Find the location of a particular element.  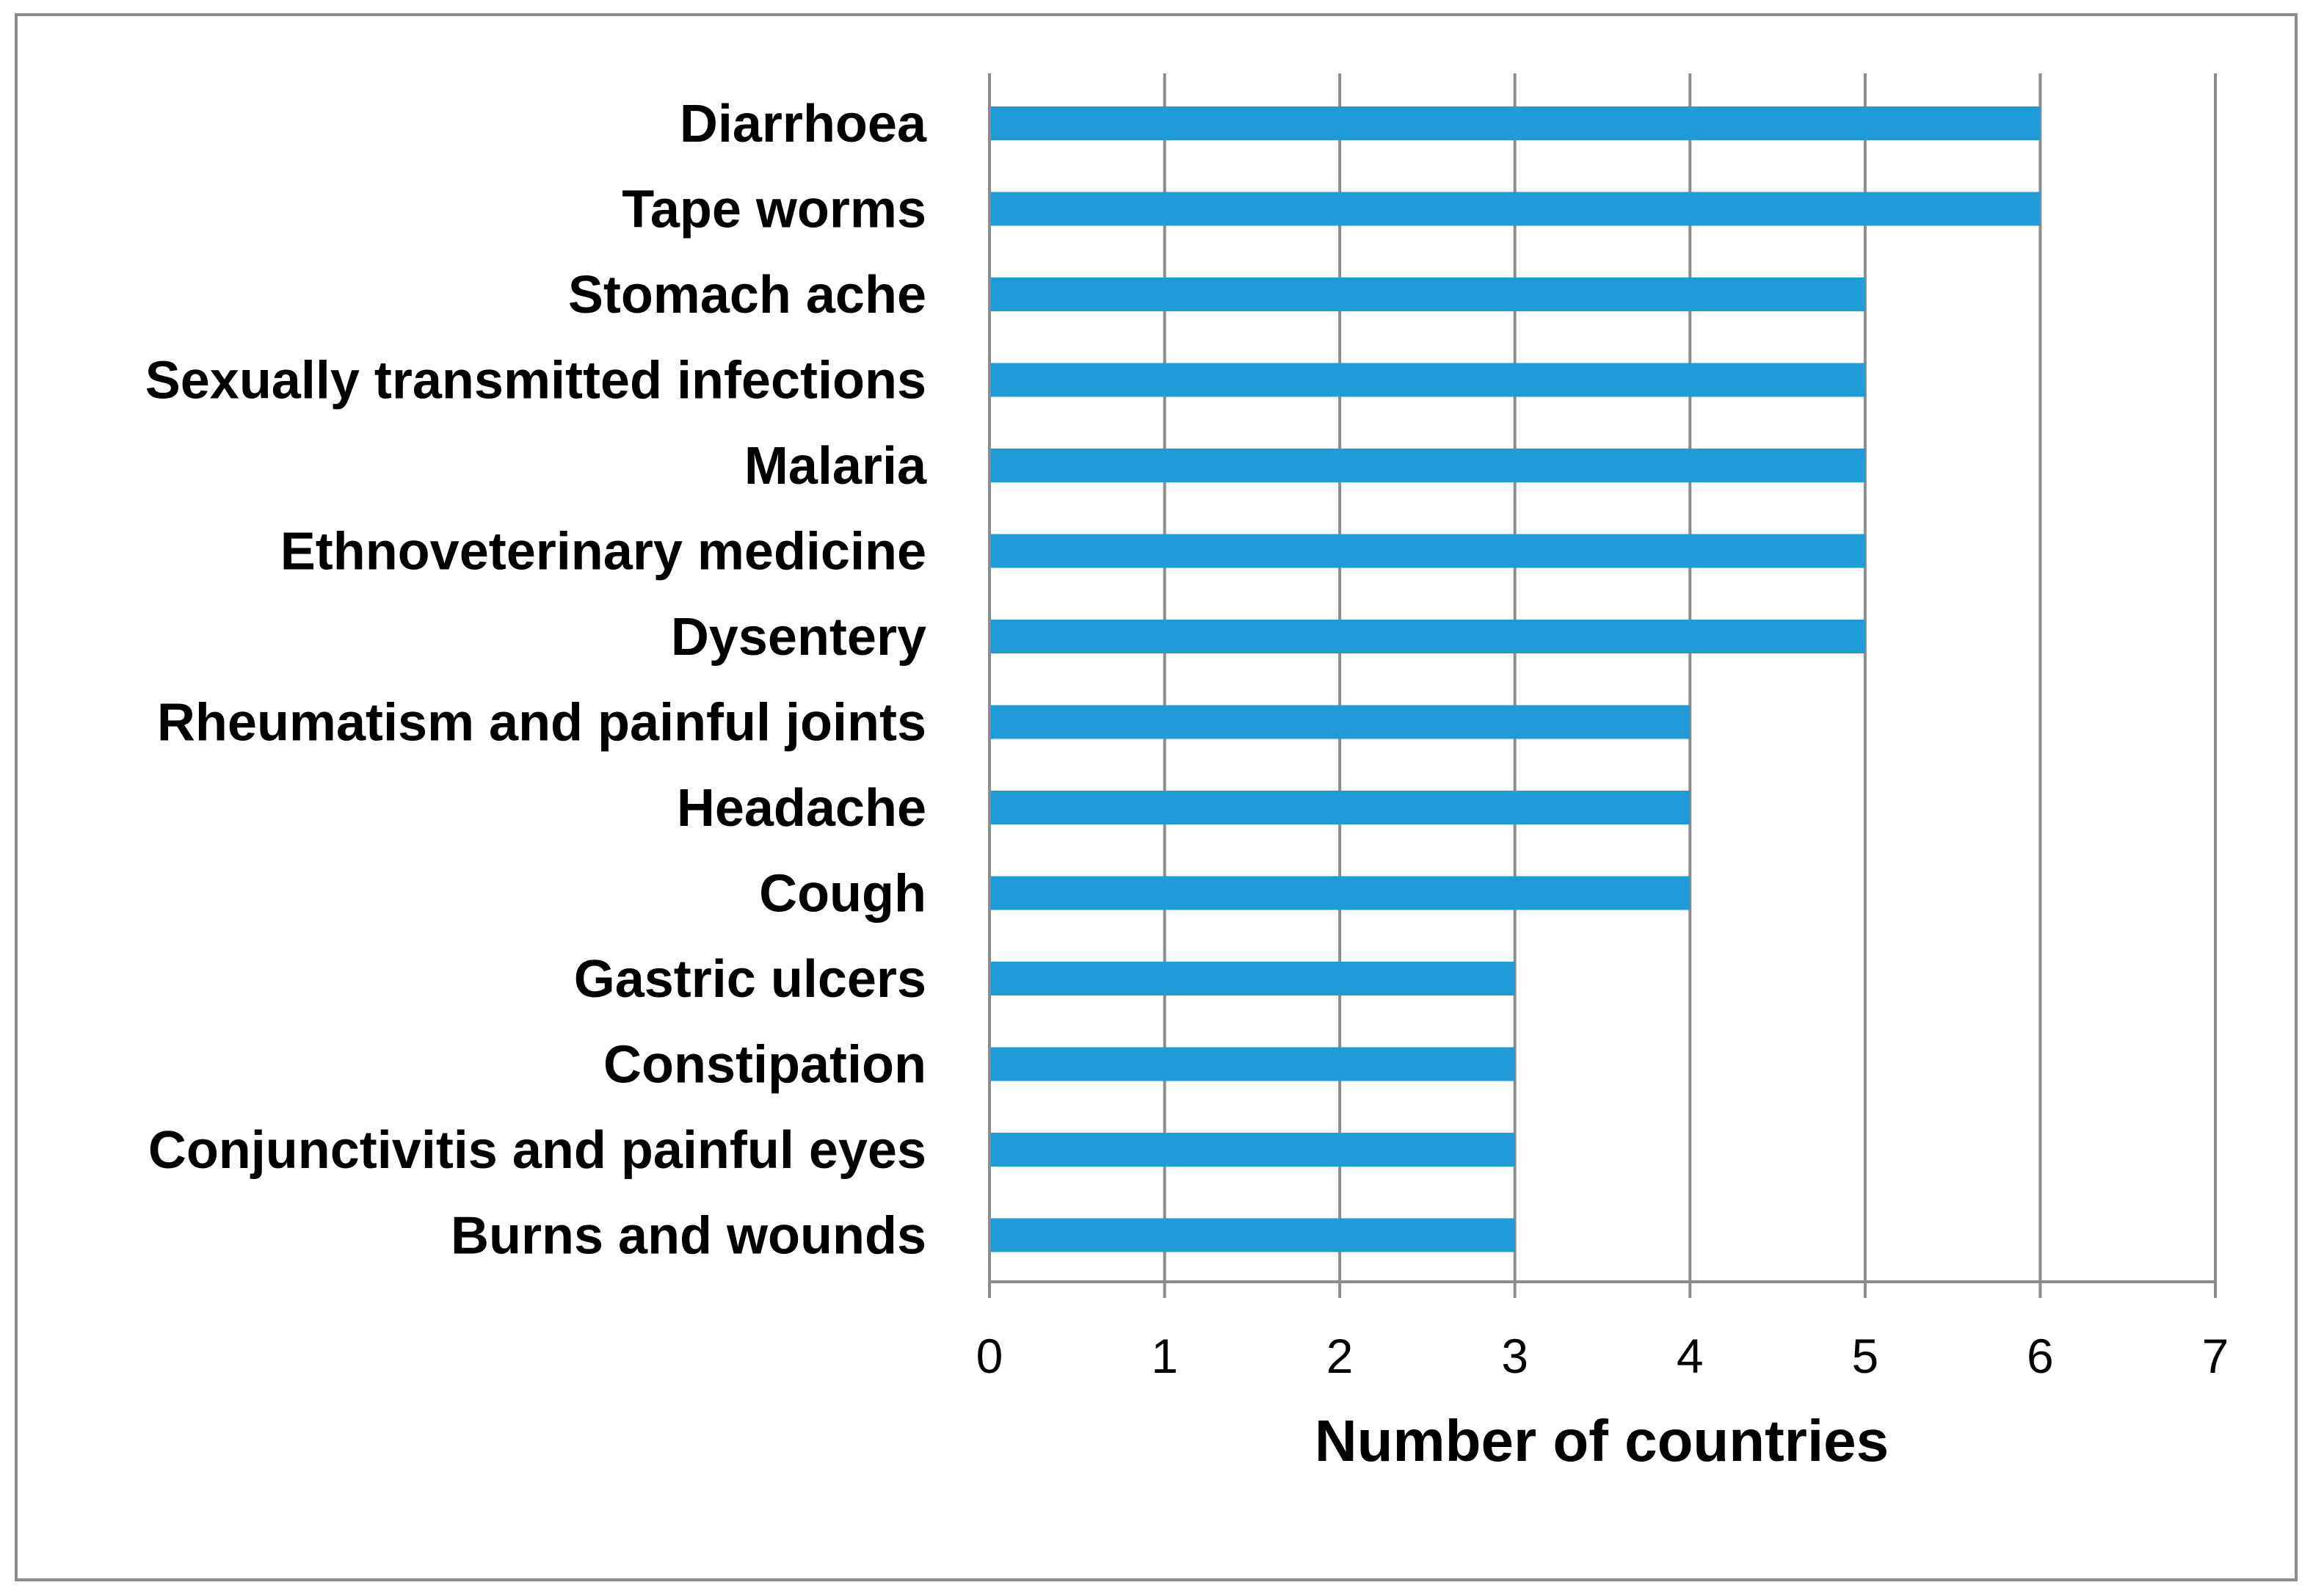

bar-dysentery is located at coordinates (1428, 636).